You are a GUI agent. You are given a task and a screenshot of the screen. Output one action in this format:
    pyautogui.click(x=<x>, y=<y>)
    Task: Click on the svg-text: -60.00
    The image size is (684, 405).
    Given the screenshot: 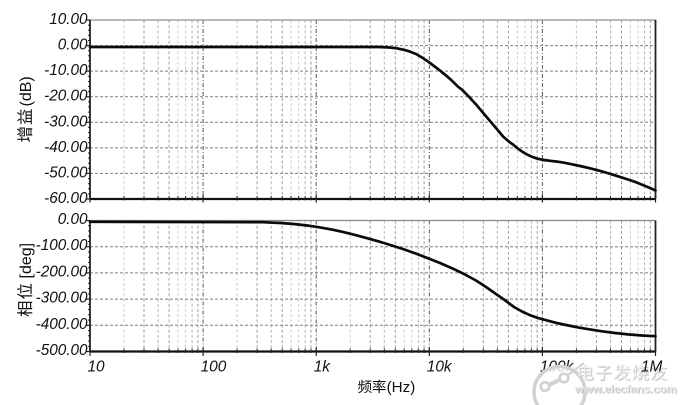 What is the action you would take?
    pyautogui.click(x=66, y=198)
    